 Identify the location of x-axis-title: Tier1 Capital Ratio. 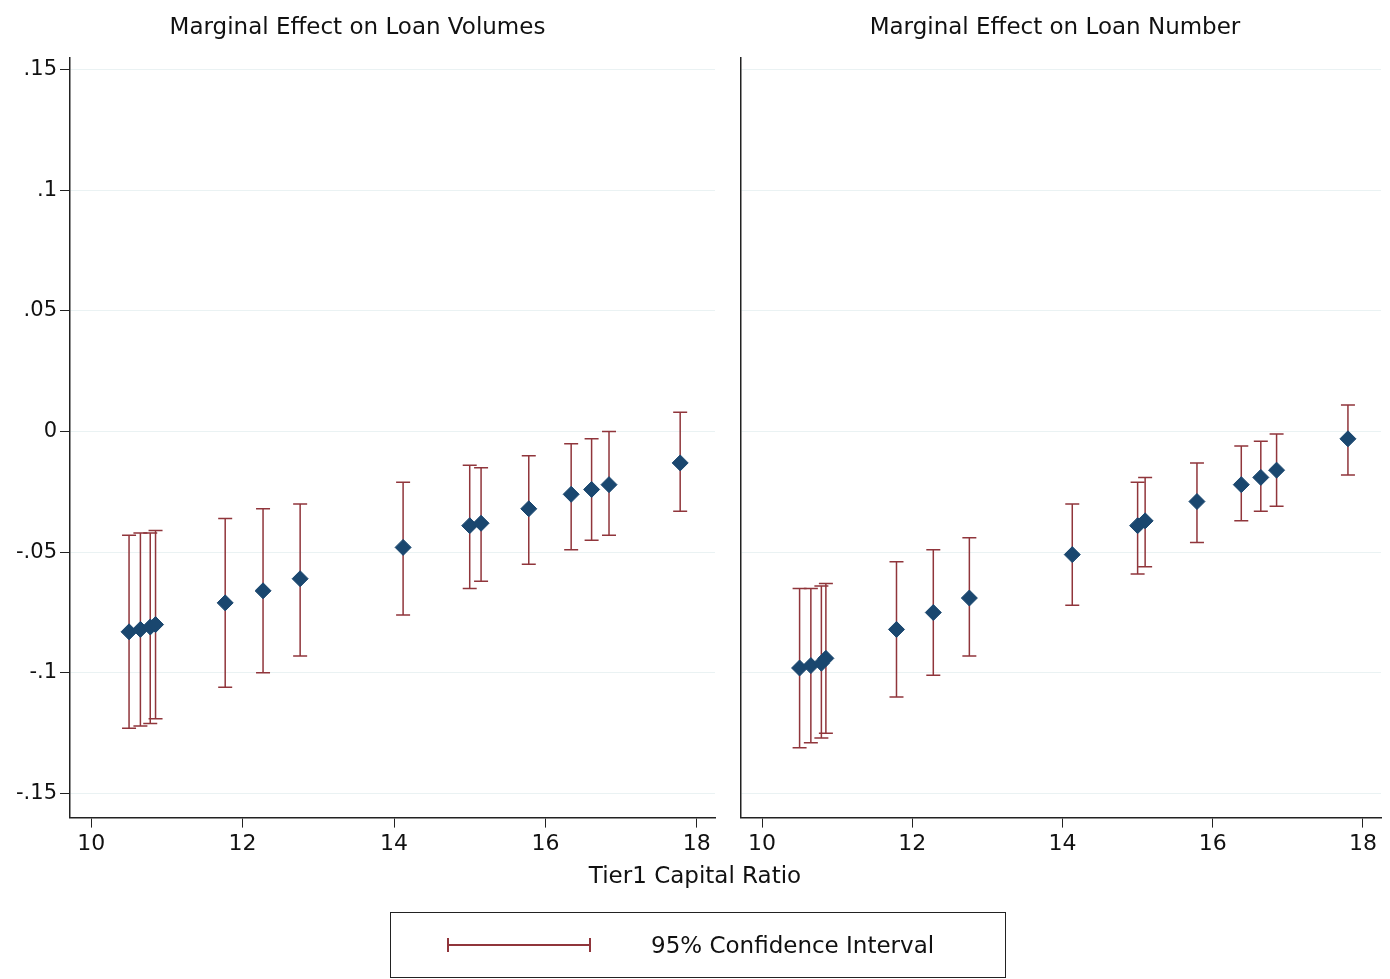
(695, 875).